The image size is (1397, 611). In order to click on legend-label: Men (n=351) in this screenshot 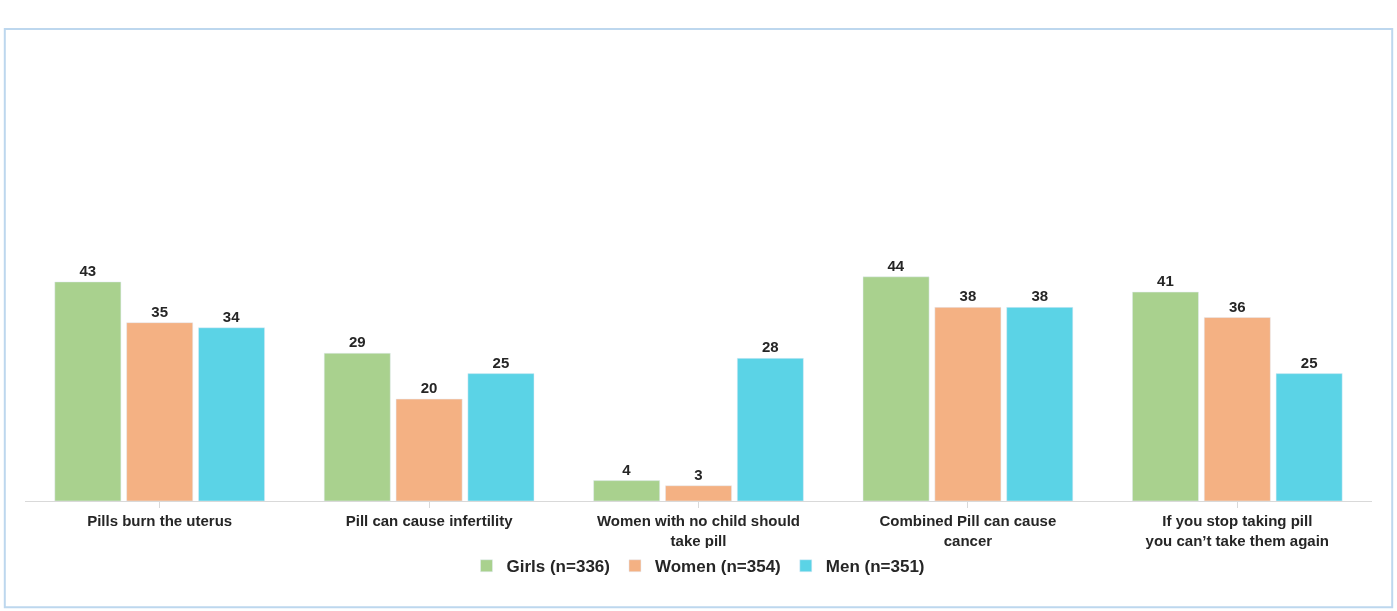, I will do `click(875, 567)`.